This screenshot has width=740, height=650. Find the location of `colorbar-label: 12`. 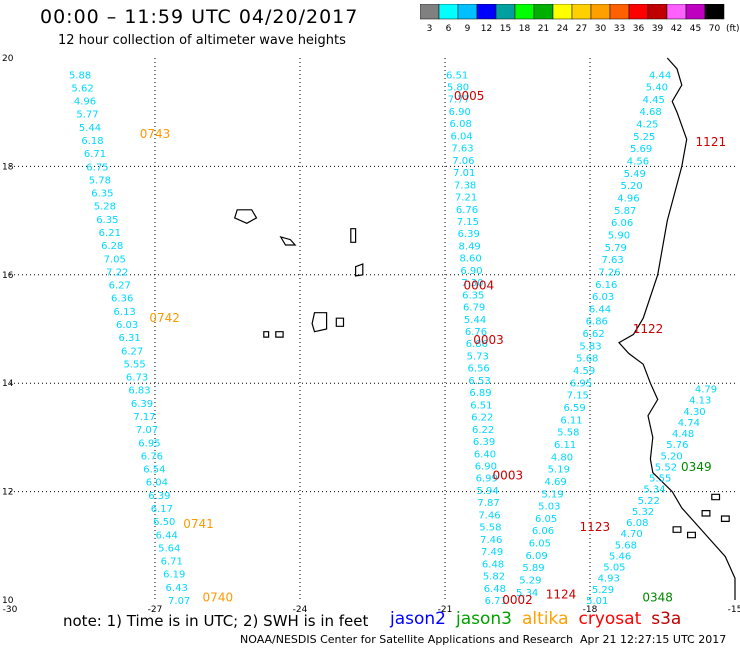

colorbar-label: 12 is located at coordinates (486, 29).